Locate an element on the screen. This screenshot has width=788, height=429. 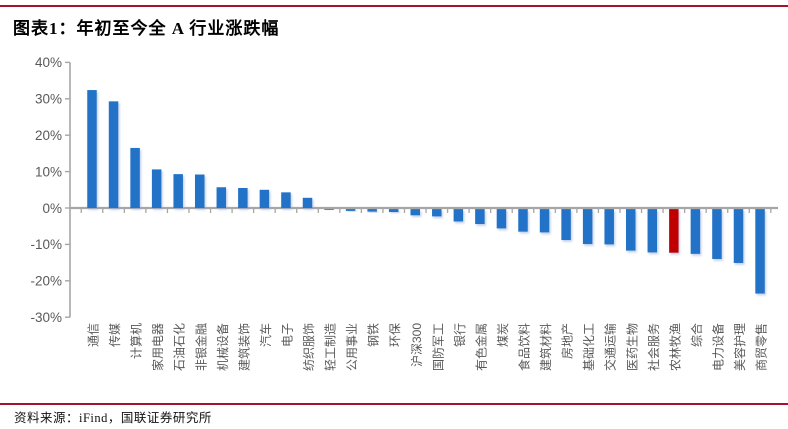
x-axis-label: 通信 is located at coordinates (94, 335).